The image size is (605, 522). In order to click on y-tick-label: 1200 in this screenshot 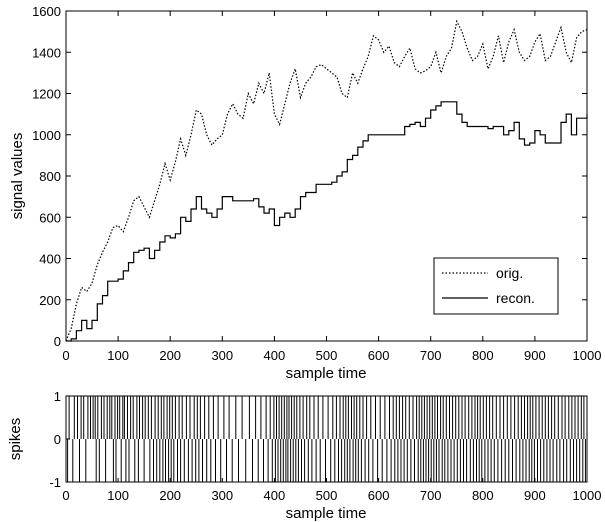, I will do `click(46, 94)`.